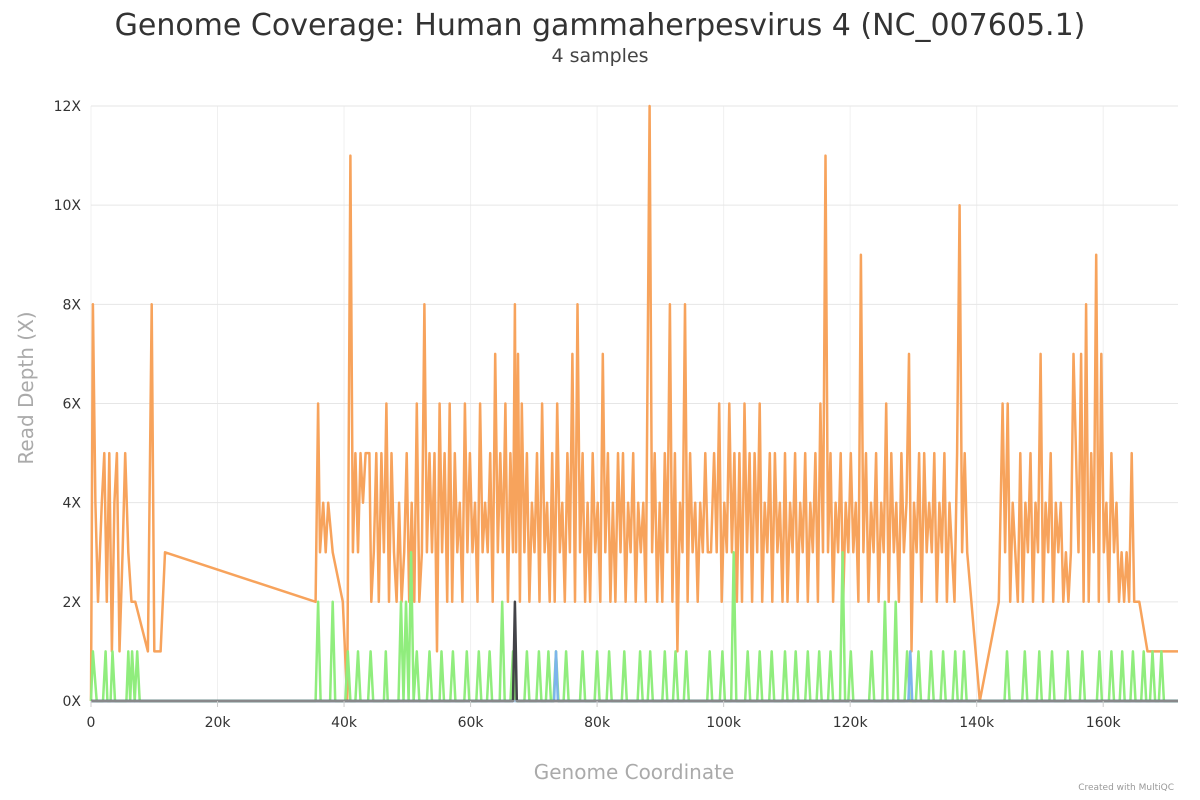 This screenshot has width=1200, height=800. I want to click on x-tick-label: 120k, so click(851, 723).